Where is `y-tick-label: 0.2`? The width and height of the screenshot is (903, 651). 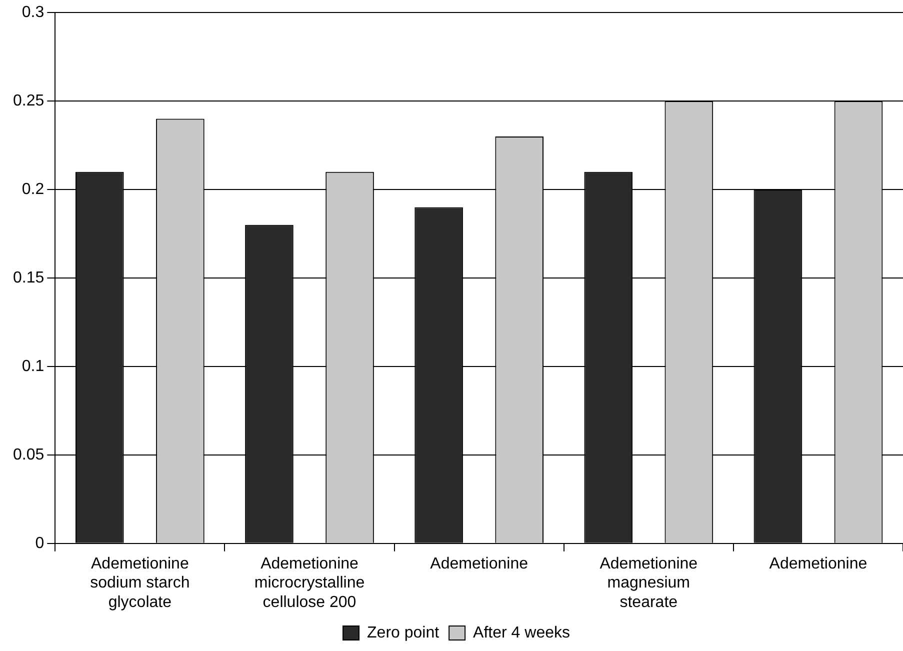
y-tick-label: 0.2 is located at coordinates (33, 189).